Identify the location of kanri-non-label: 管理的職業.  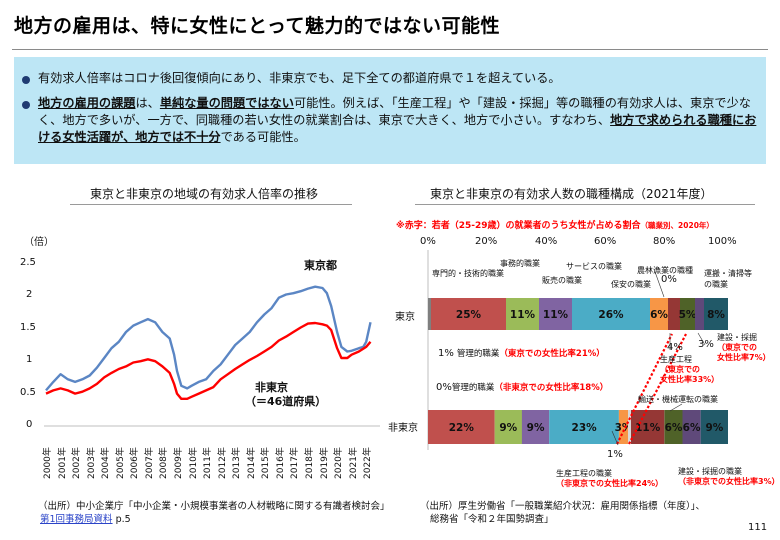
(473, 388).